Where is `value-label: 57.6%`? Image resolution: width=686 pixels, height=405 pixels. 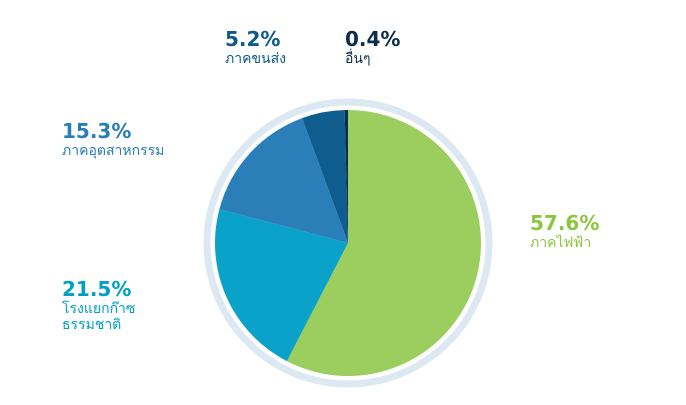
value-label: 57.6% is located at coordinates (565, 223).